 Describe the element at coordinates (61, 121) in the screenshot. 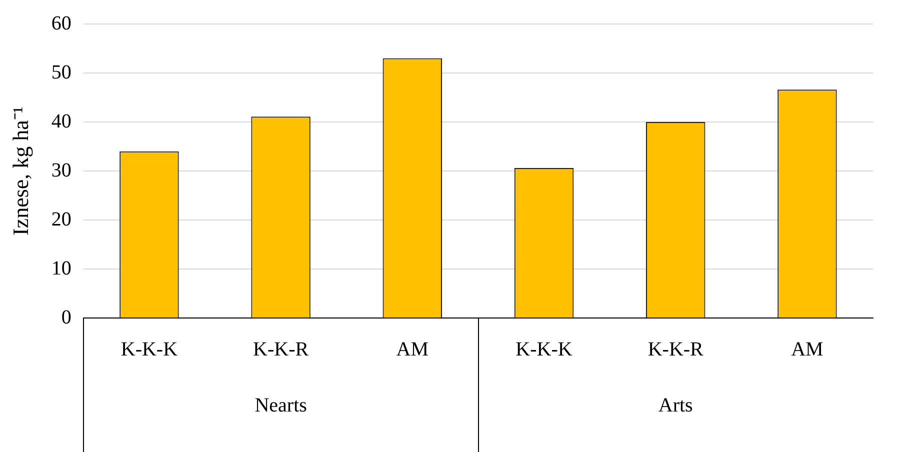

I see `y-tick-label: 40` at that location.